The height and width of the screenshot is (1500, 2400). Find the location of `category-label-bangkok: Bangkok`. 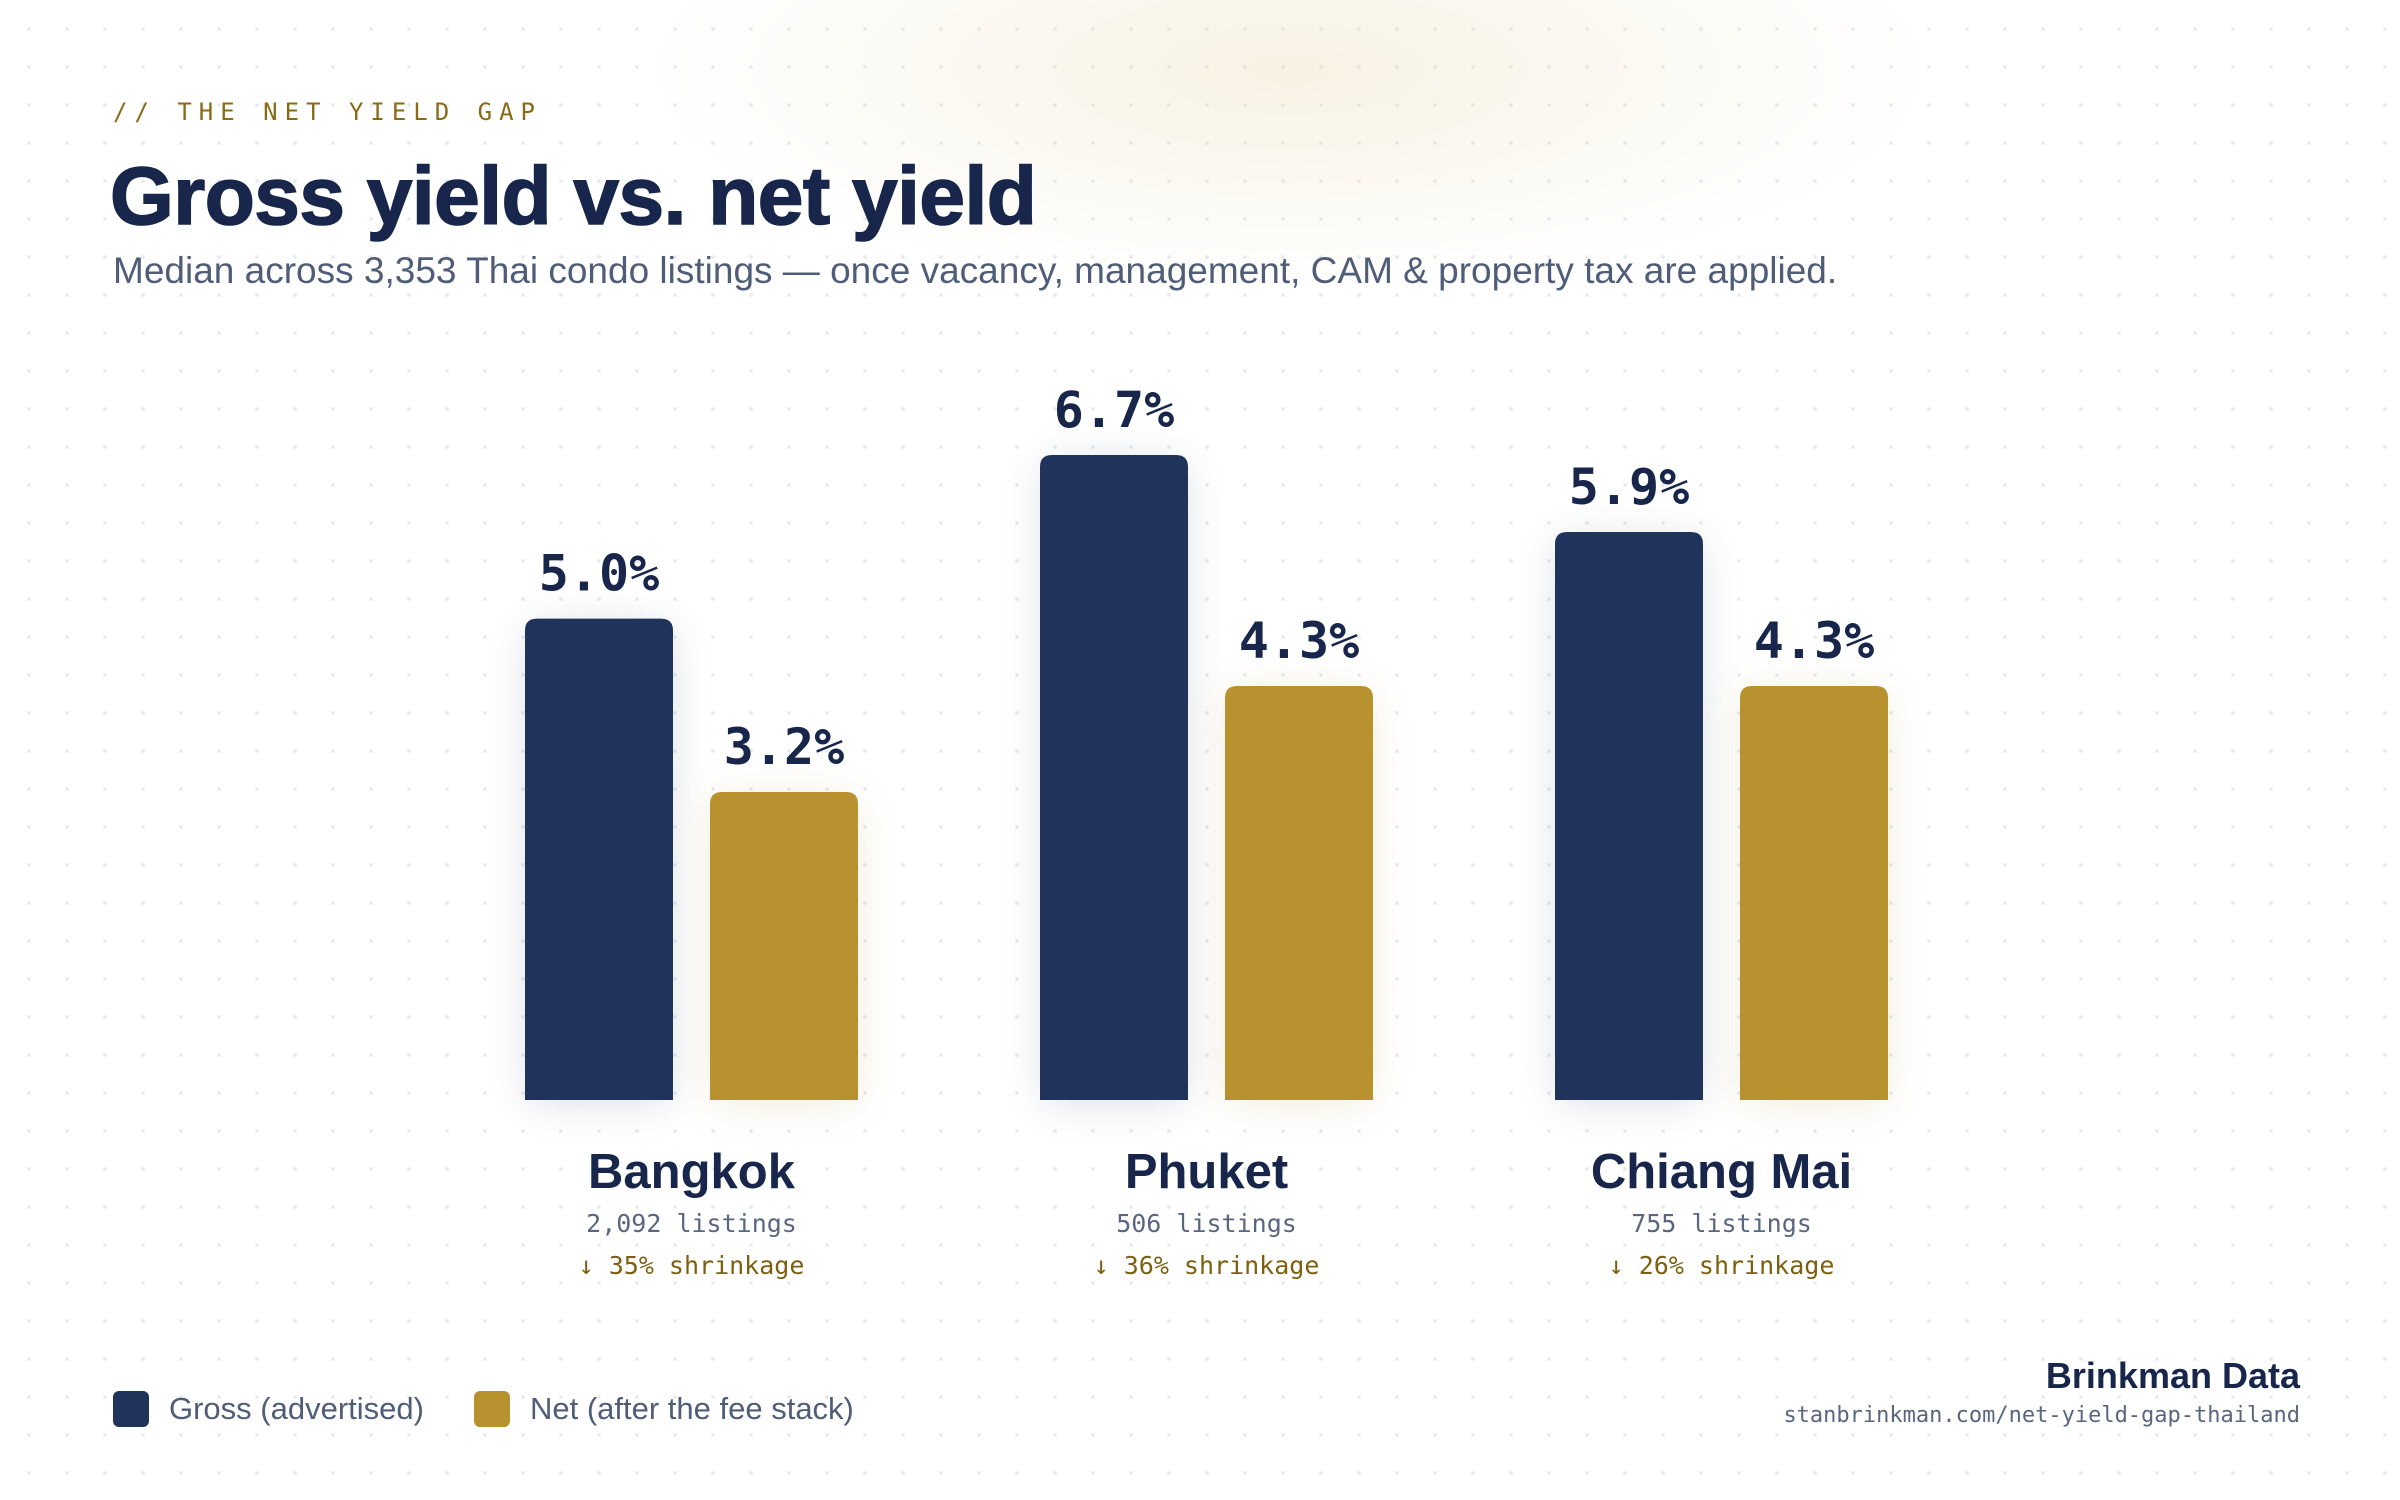

category-label-bangkok: Bangkok is located at coordinates (692, 1172).